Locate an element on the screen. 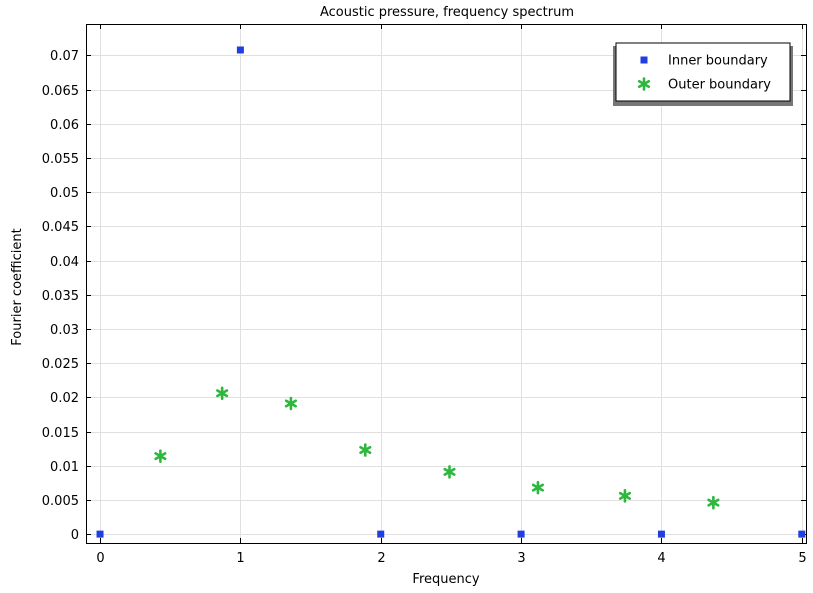 This screenshot has width=813, height=593. x-tick-label: 1 is located at coordinates (240, 558).